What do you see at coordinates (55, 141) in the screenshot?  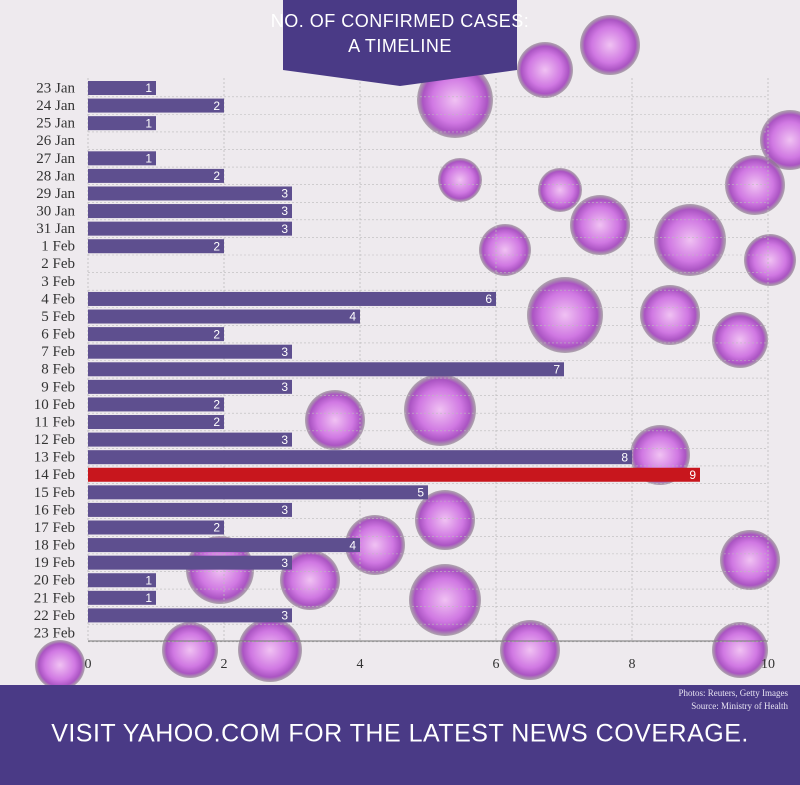 I see `y-tick-label: 26 Jan` at bounding box center [55, 141].